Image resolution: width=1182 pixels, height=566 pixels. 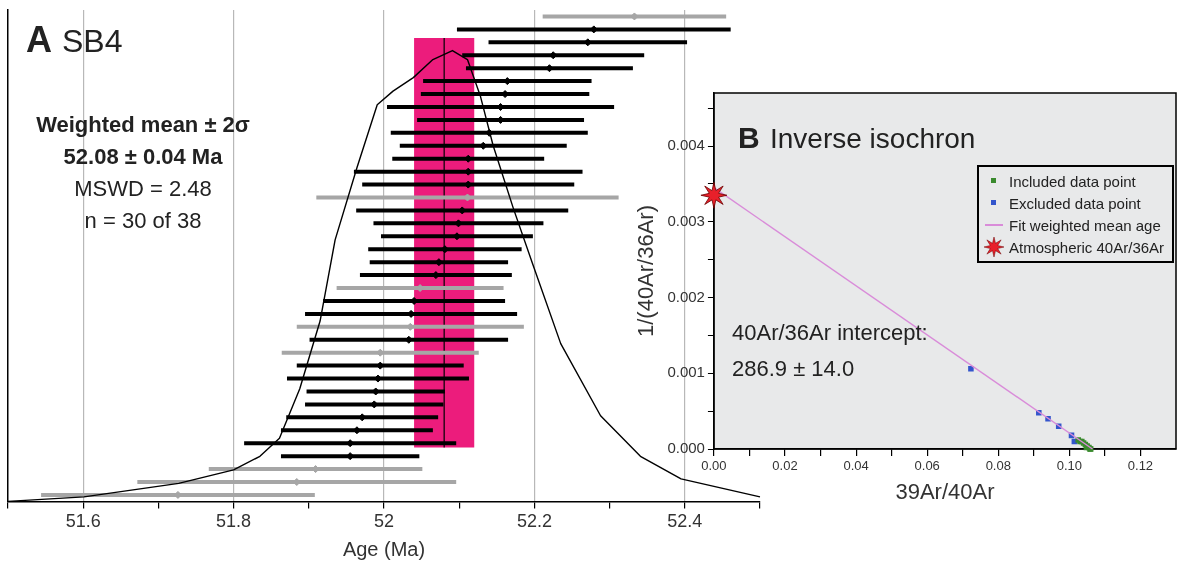 I want to click on x-tick-label: 0.02, so click(x=785, y=466).